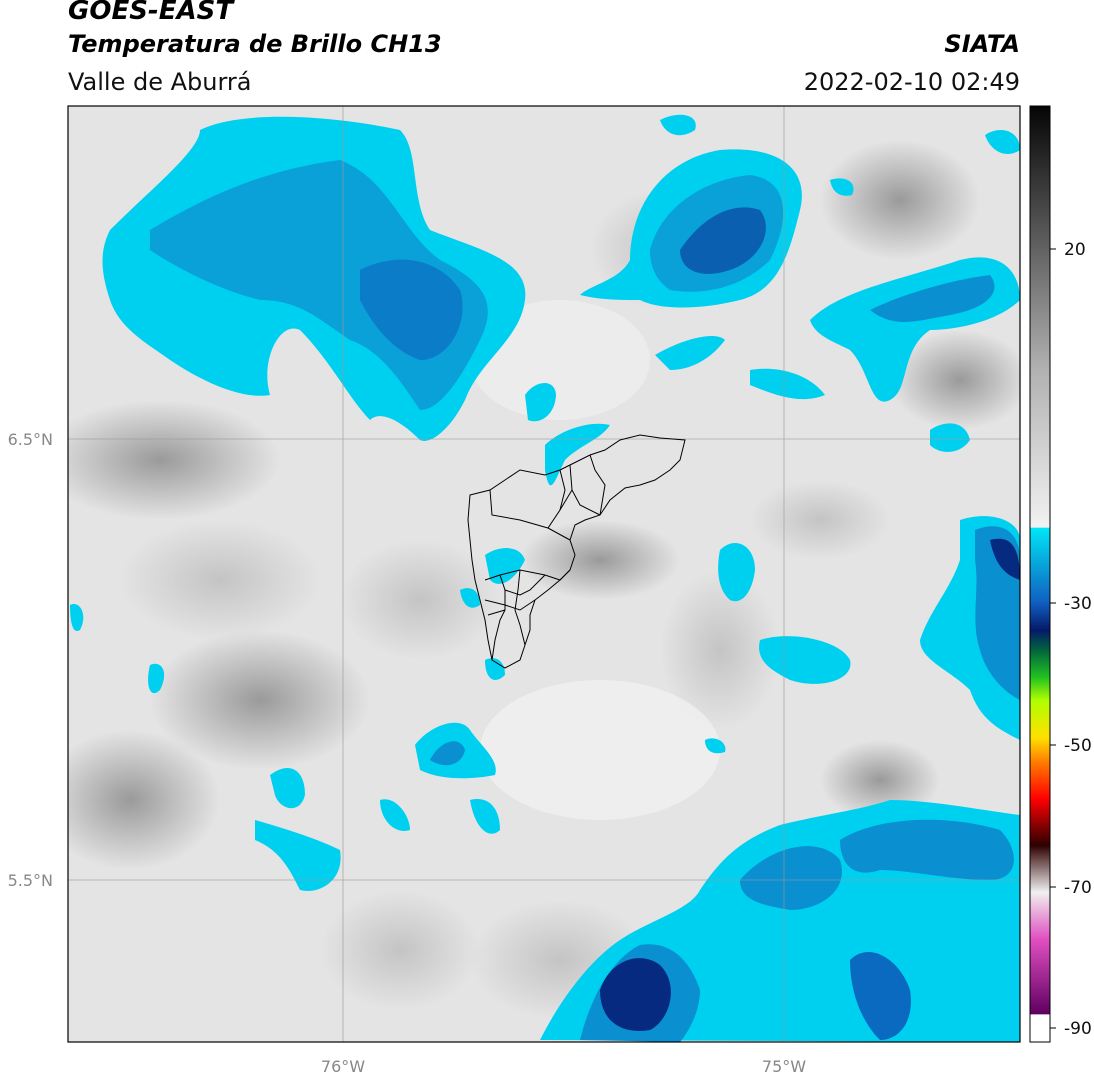 The image size is (1094, 1078). Describe the element at coordinates (576, 551) in the screenshot. I see `aburra-boundaries` at that location.